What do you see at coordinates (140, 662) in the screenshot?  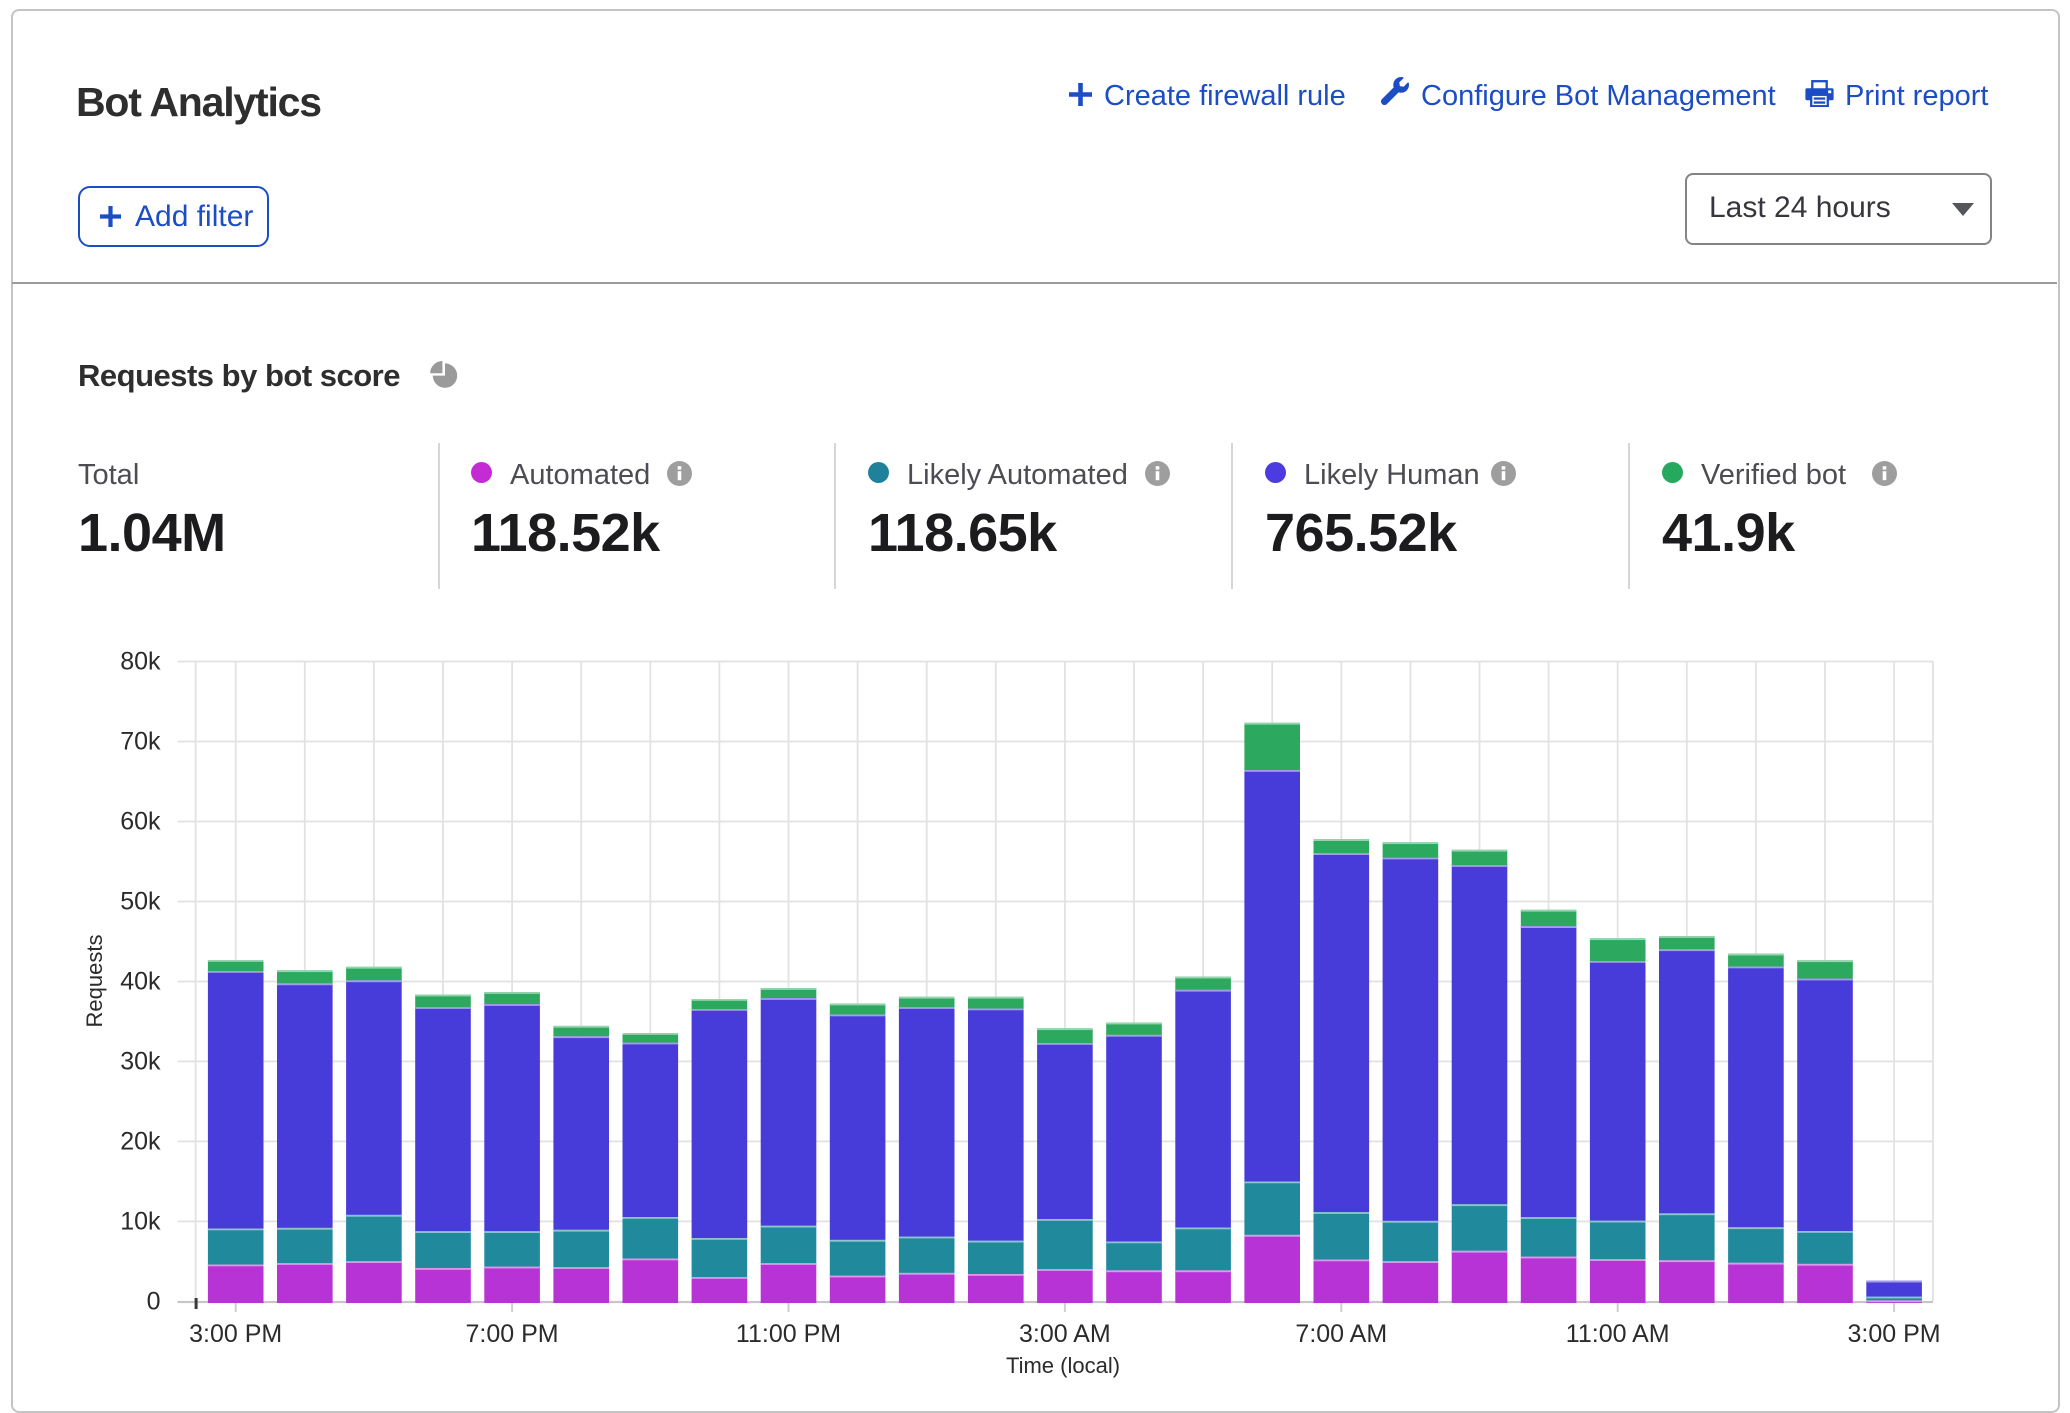 I see `svg-text: 80k` at bounding box center [140, 662].